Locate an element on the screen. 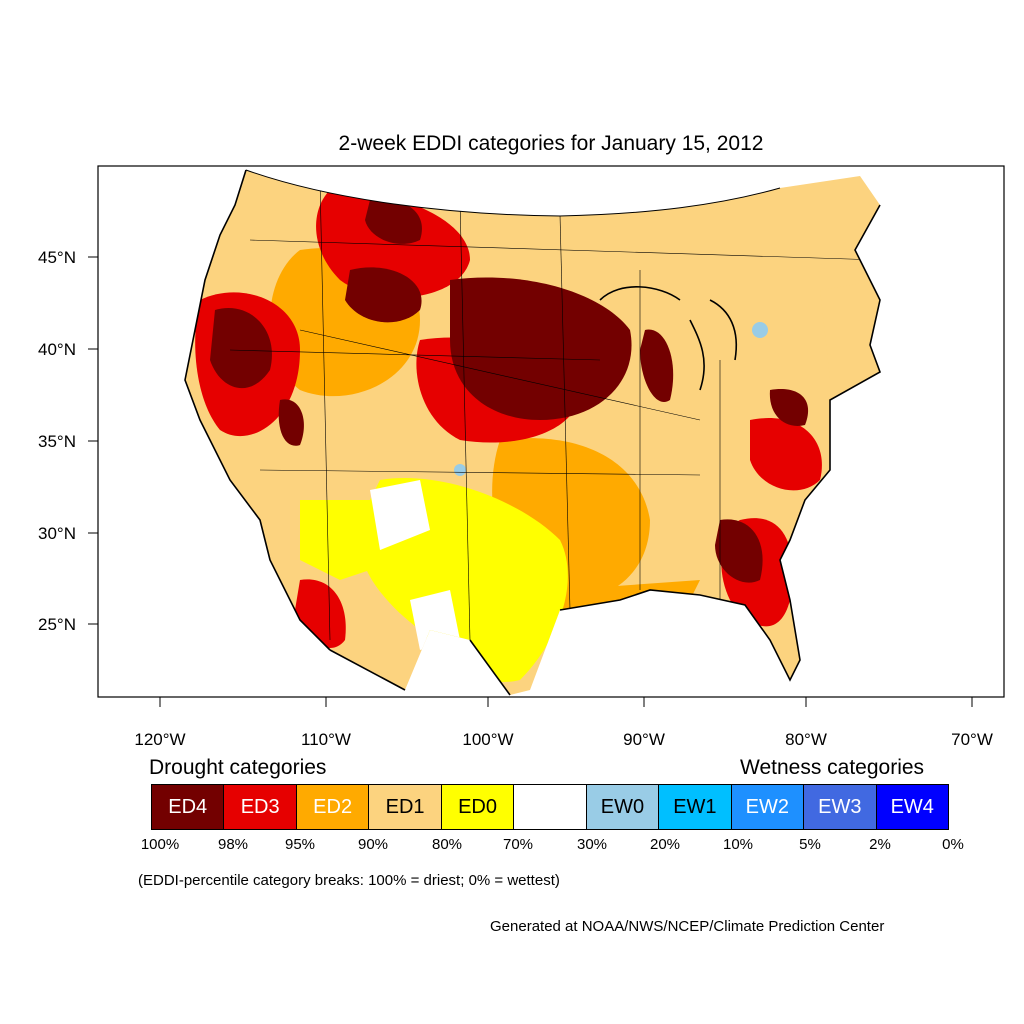  lon-label: 120°W is located at coordinates (159, 739).